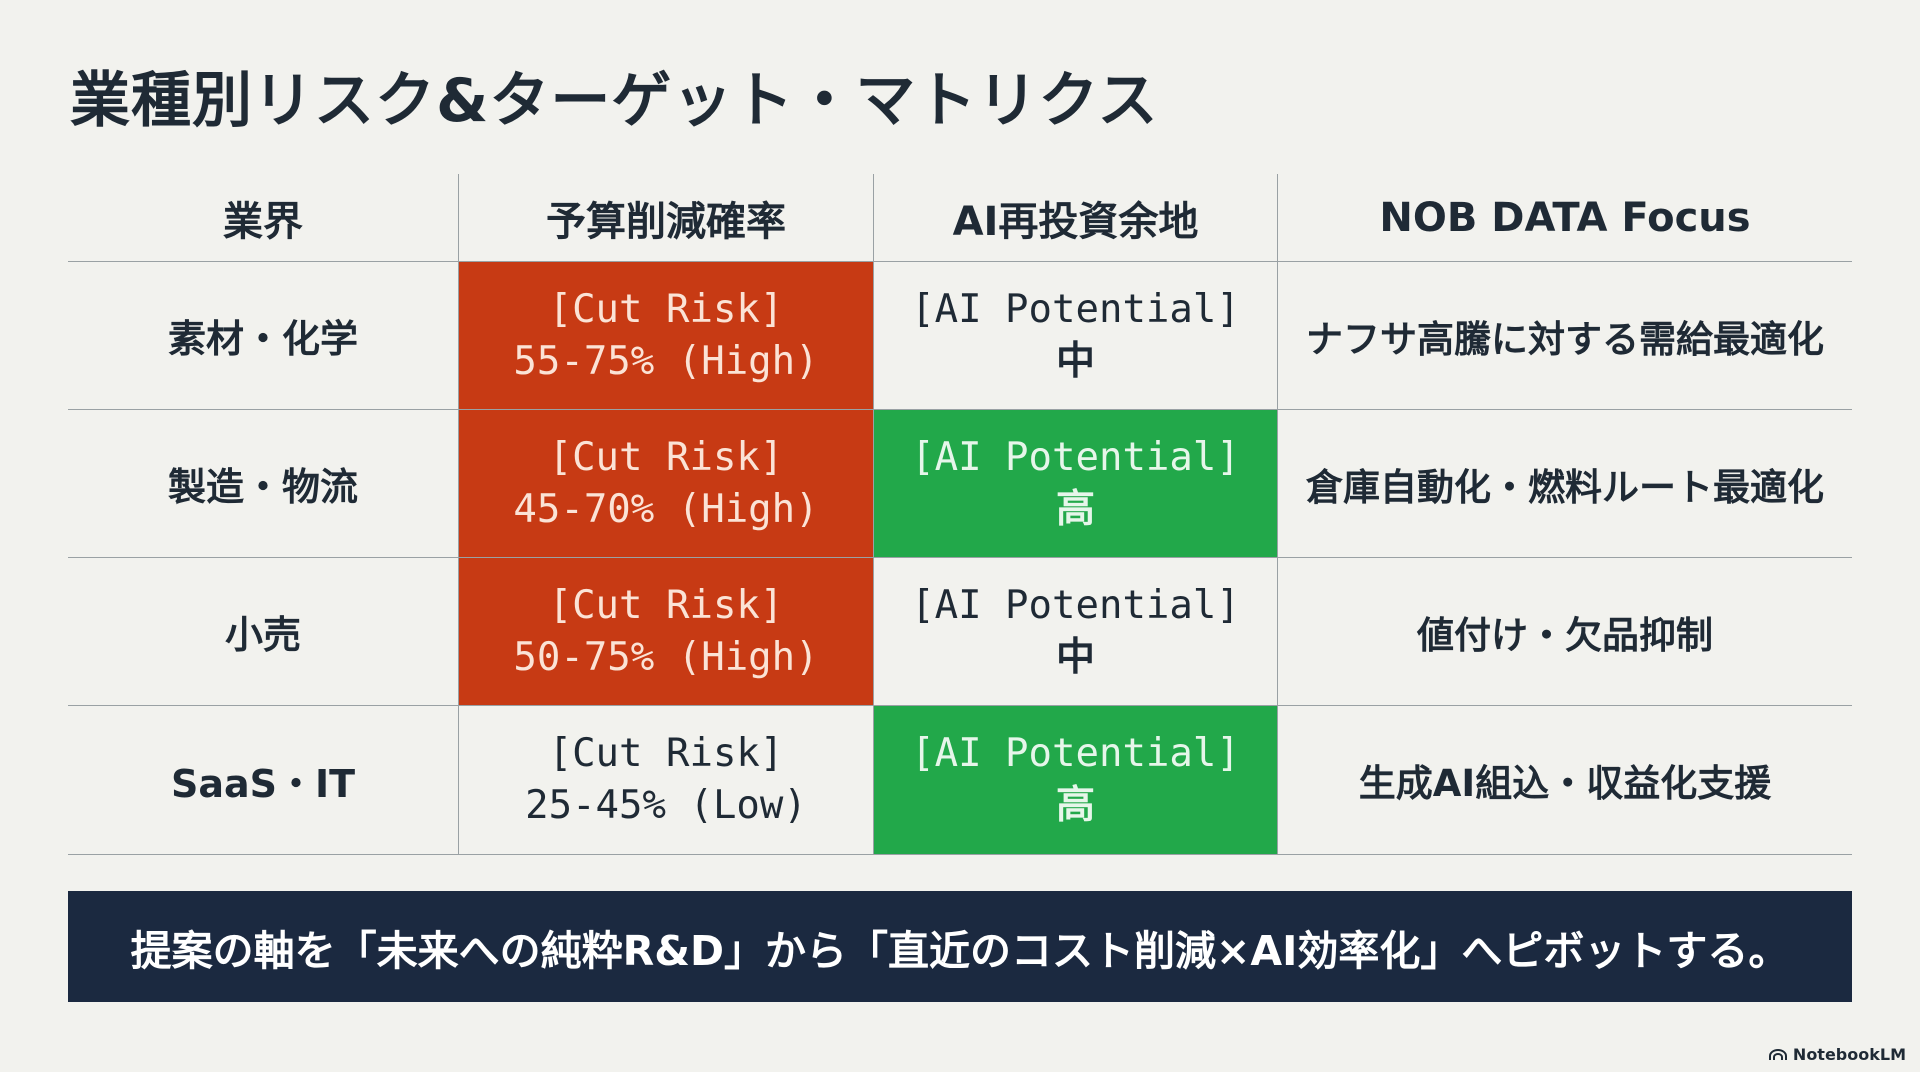  What do you see at coordinates (614, 101) in the screenshot?
I see `page-title: 業種別リスク&ターゲット・マトリクス` at bounding box center [614, 101].